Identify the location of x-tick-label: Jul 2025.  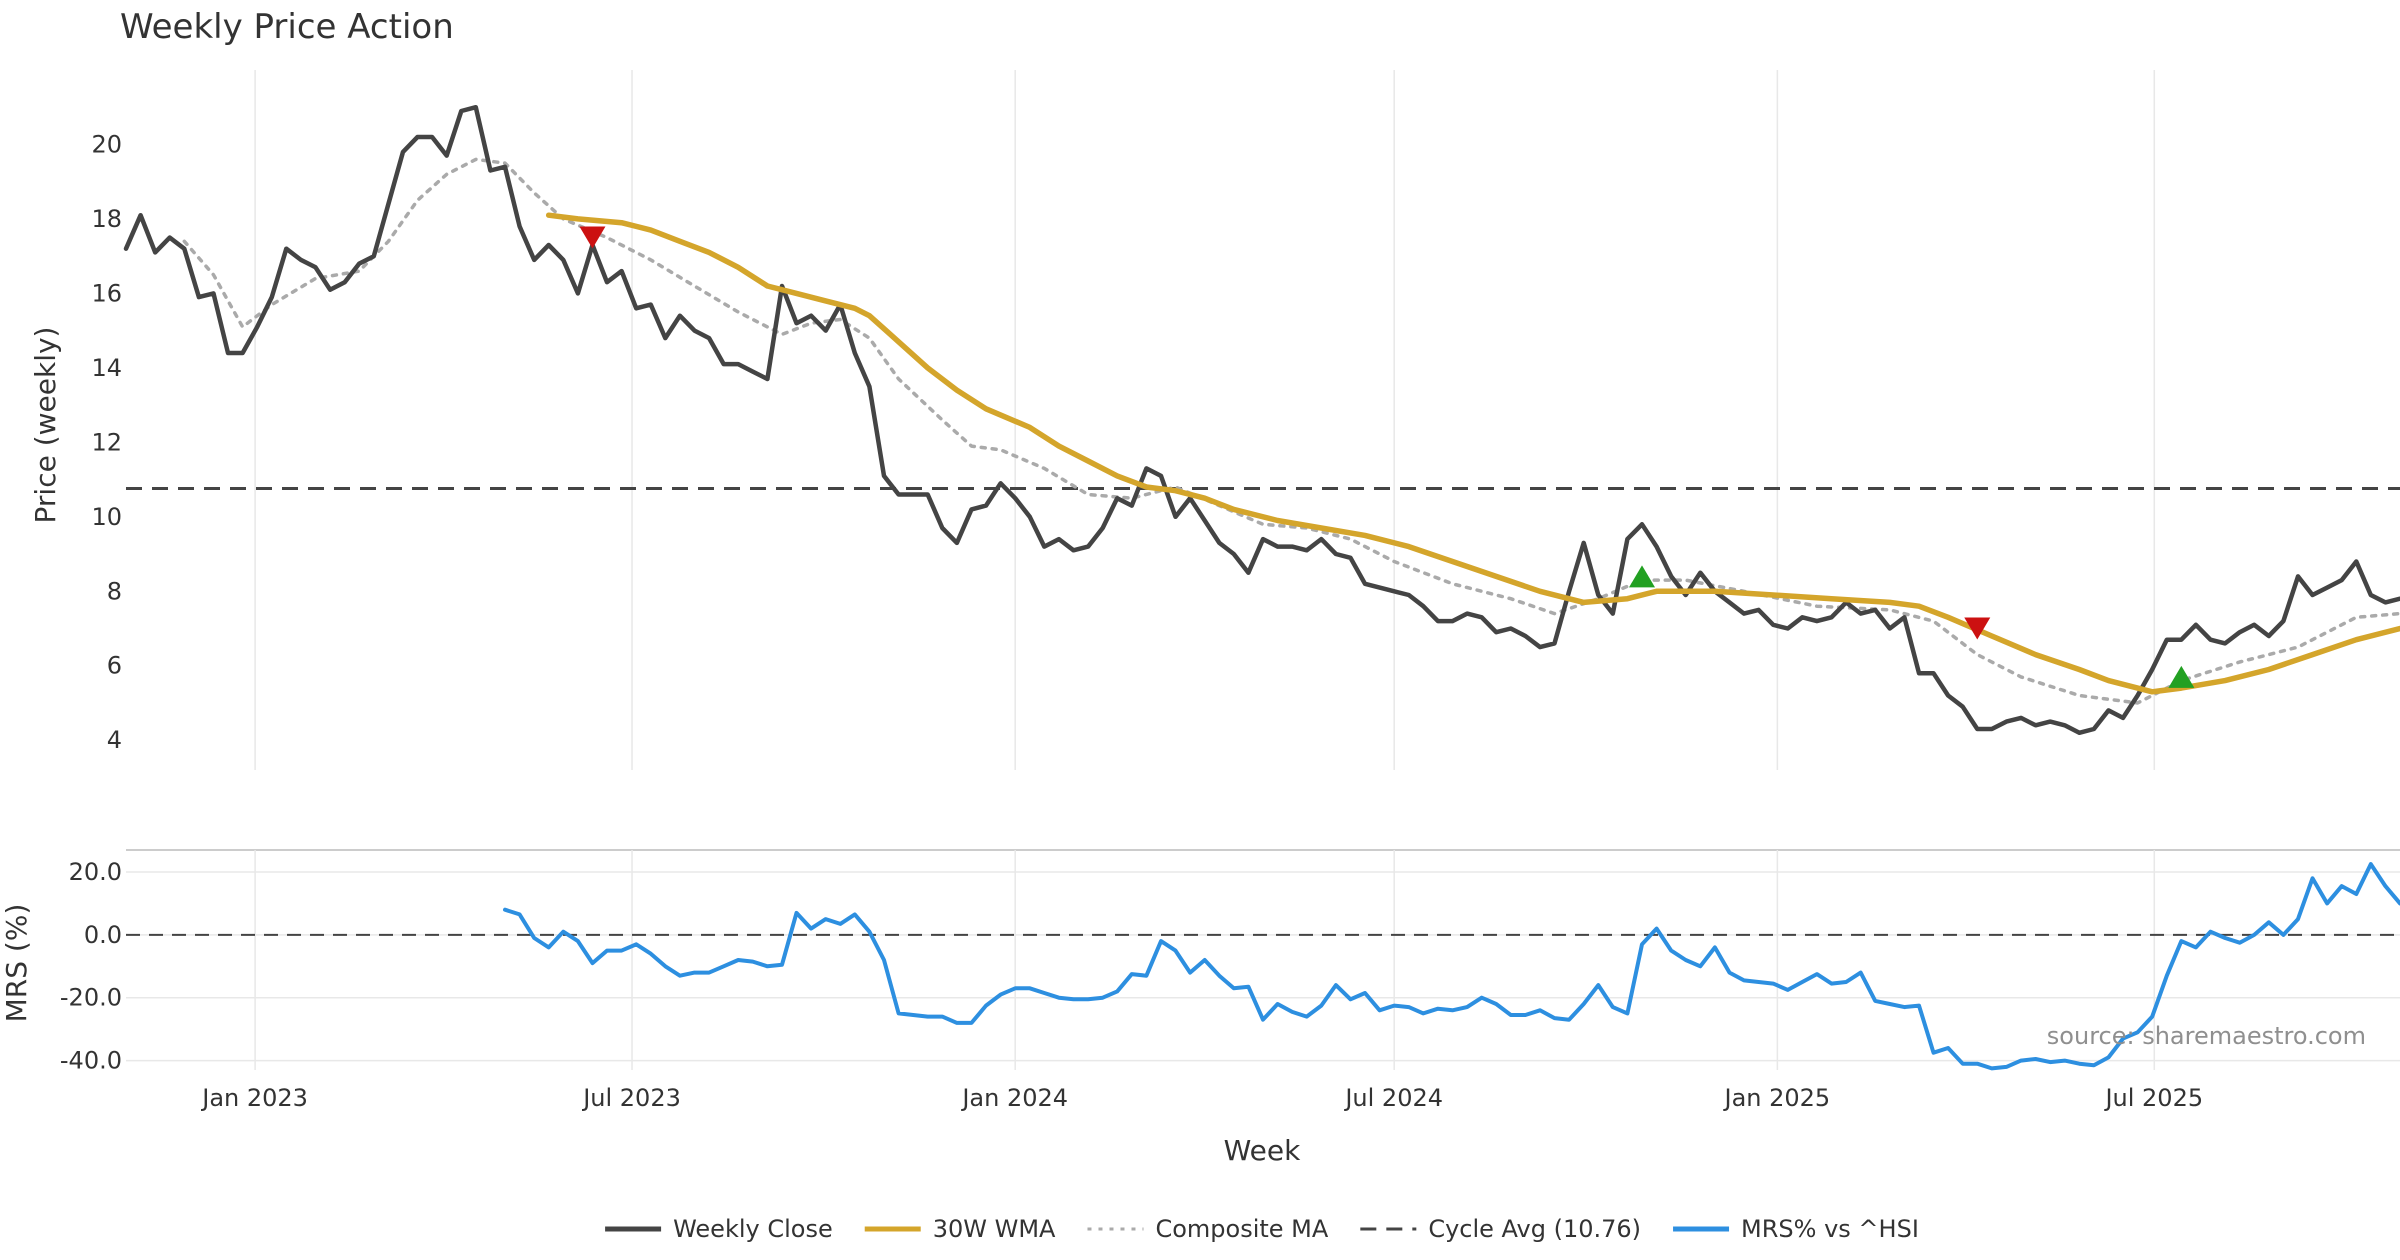
(2153, 1098).